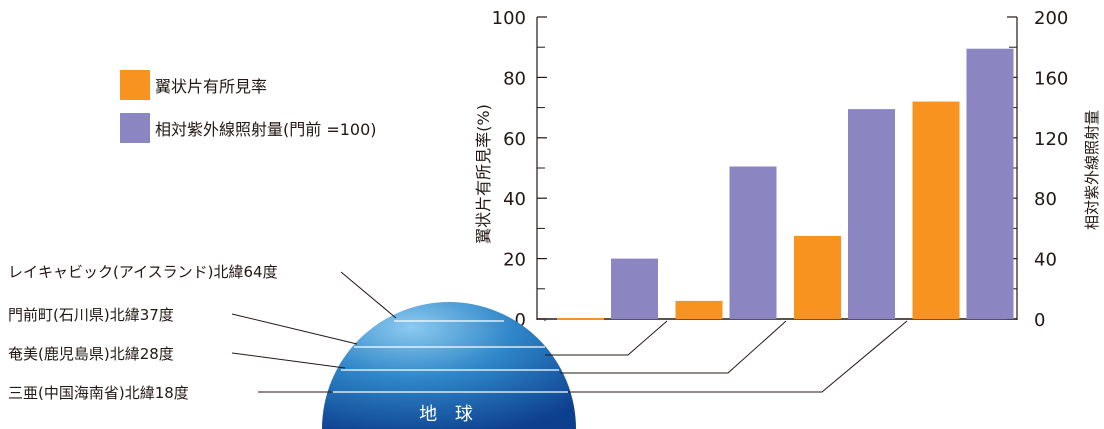 The height and width of the screenshot is (429, 1104). Describe the element at coordinates (1045, 199) in the screenshot. I see `right-tick-label-80: 80` at that location.